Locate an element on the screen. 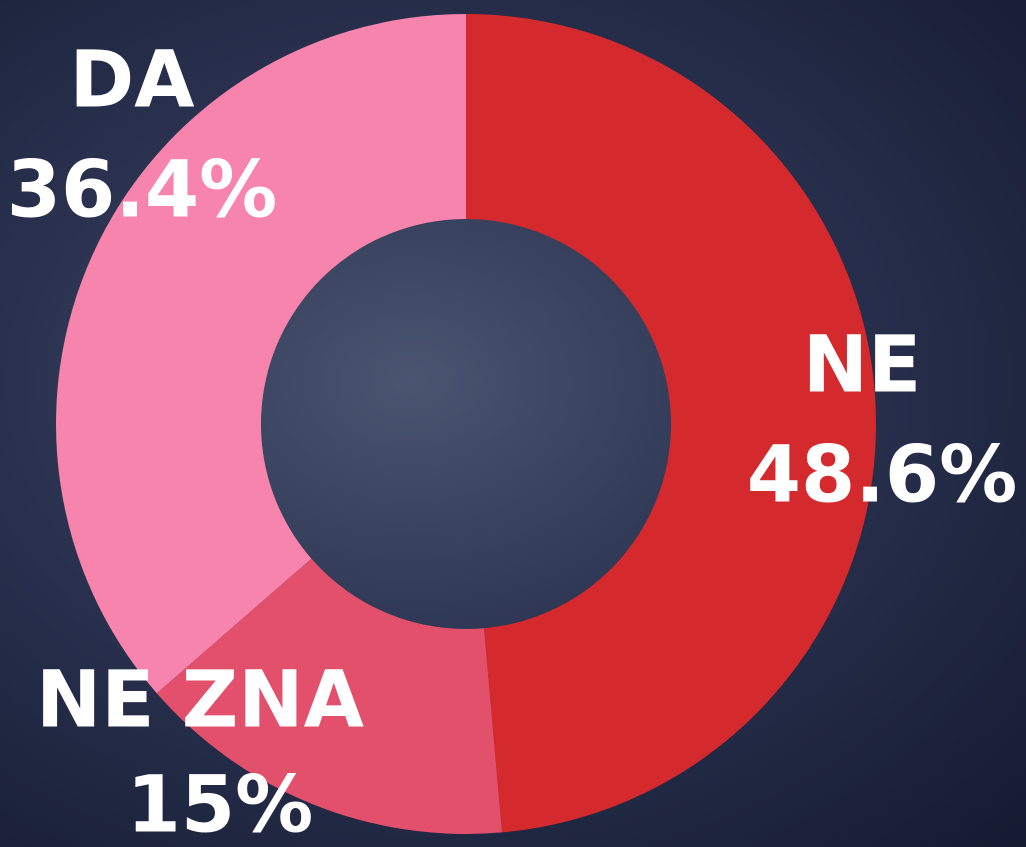  value-label: 48.6% is located at coordinates (882, 475).